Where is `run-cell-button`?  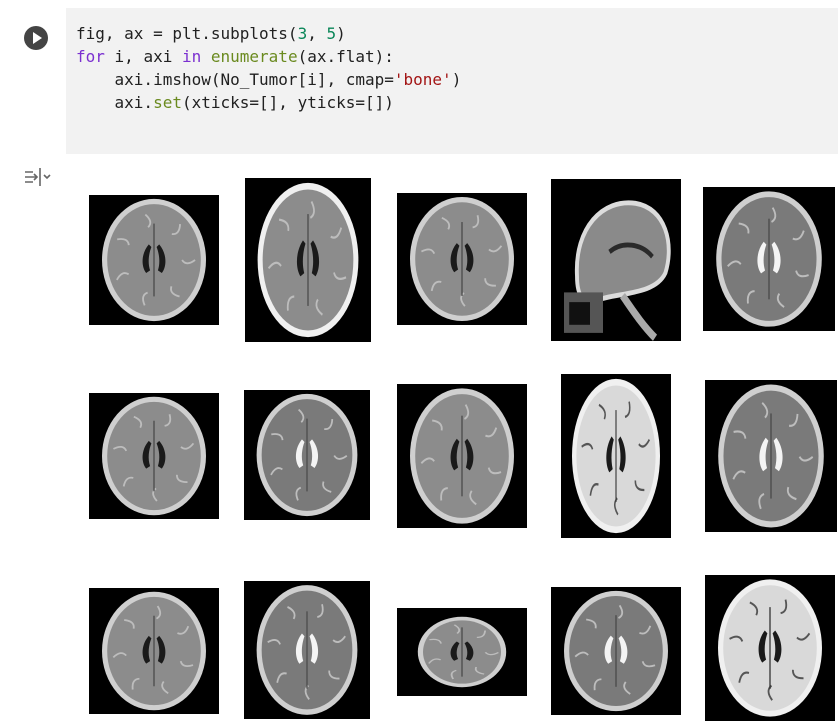 run-cell-button is located at coordinates (36, 38).